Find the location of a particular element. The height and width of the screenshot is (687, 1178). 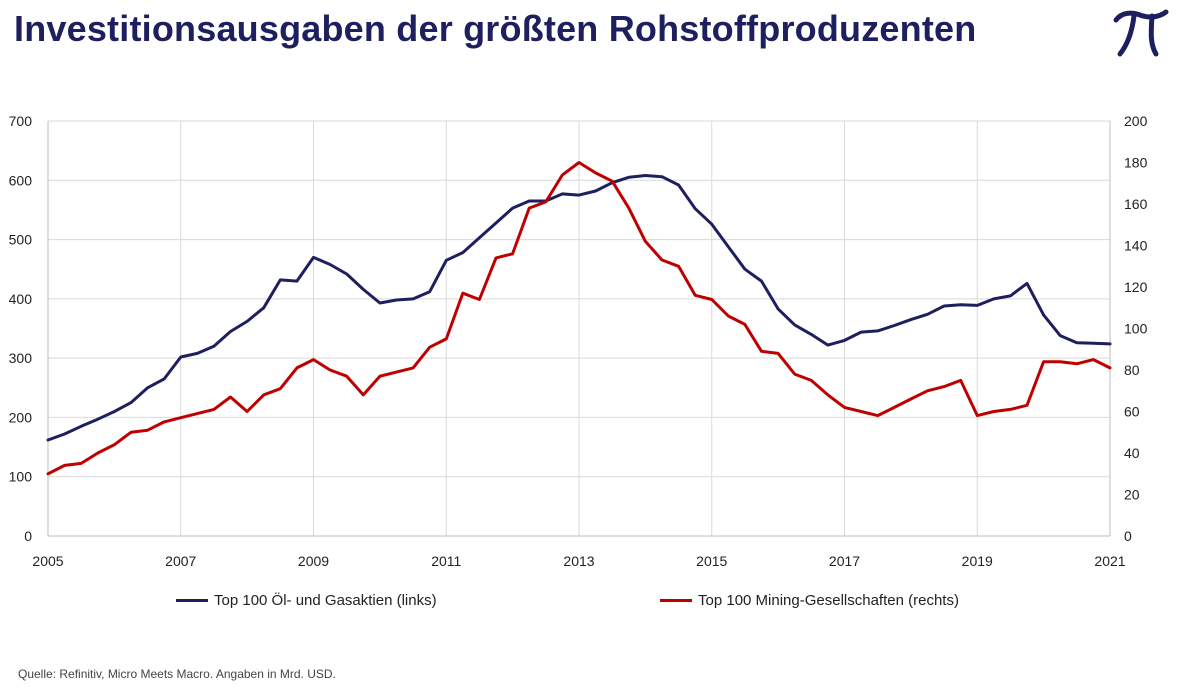

y-left-tick-label: 600 is located at coordinates (21, 180).